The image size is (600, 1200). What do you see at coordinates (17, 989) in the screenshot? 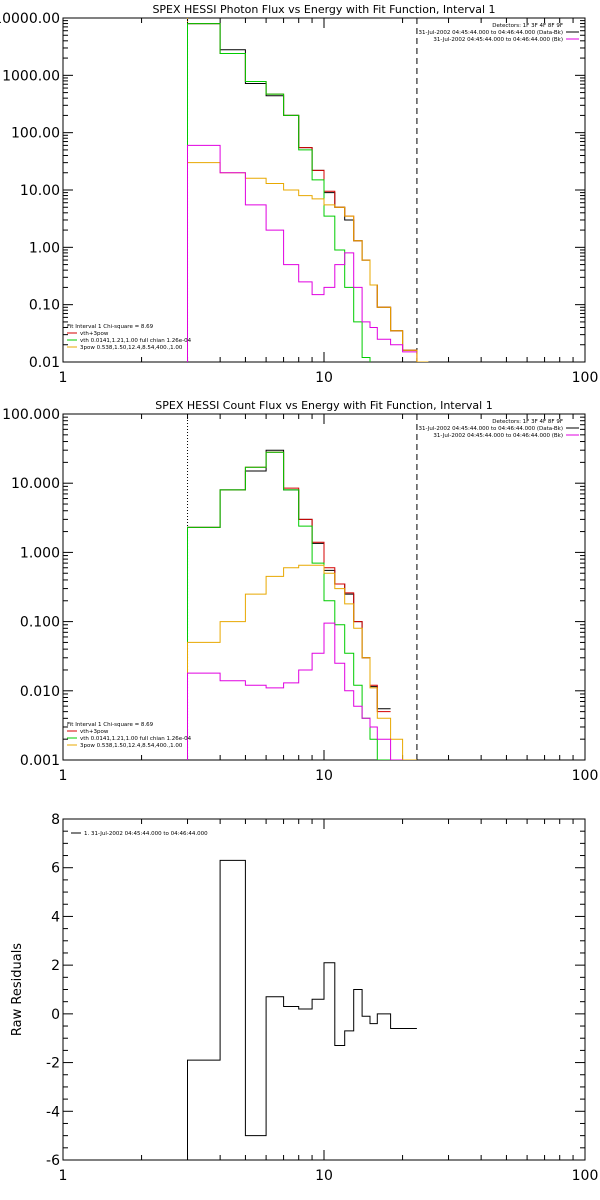
I see `y-axis-label: Raw Residuals` at bounding box center [17, 989].